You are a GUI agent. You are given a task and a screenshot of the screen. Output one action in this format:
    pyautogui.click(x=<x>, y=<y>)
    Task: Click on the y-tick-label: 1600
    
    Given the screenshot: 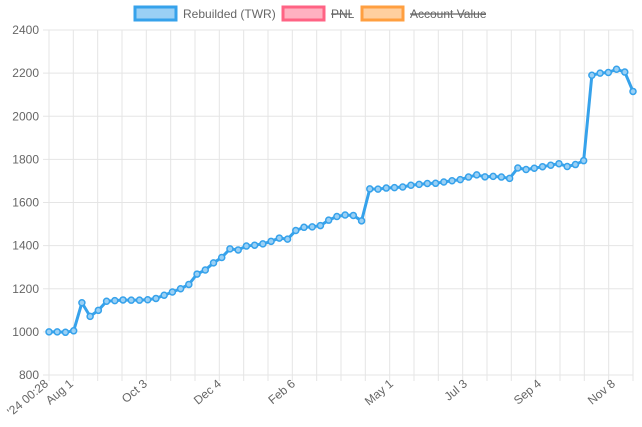 What is the action you would take?
    pyautogui.click(x=25, y=203)
    